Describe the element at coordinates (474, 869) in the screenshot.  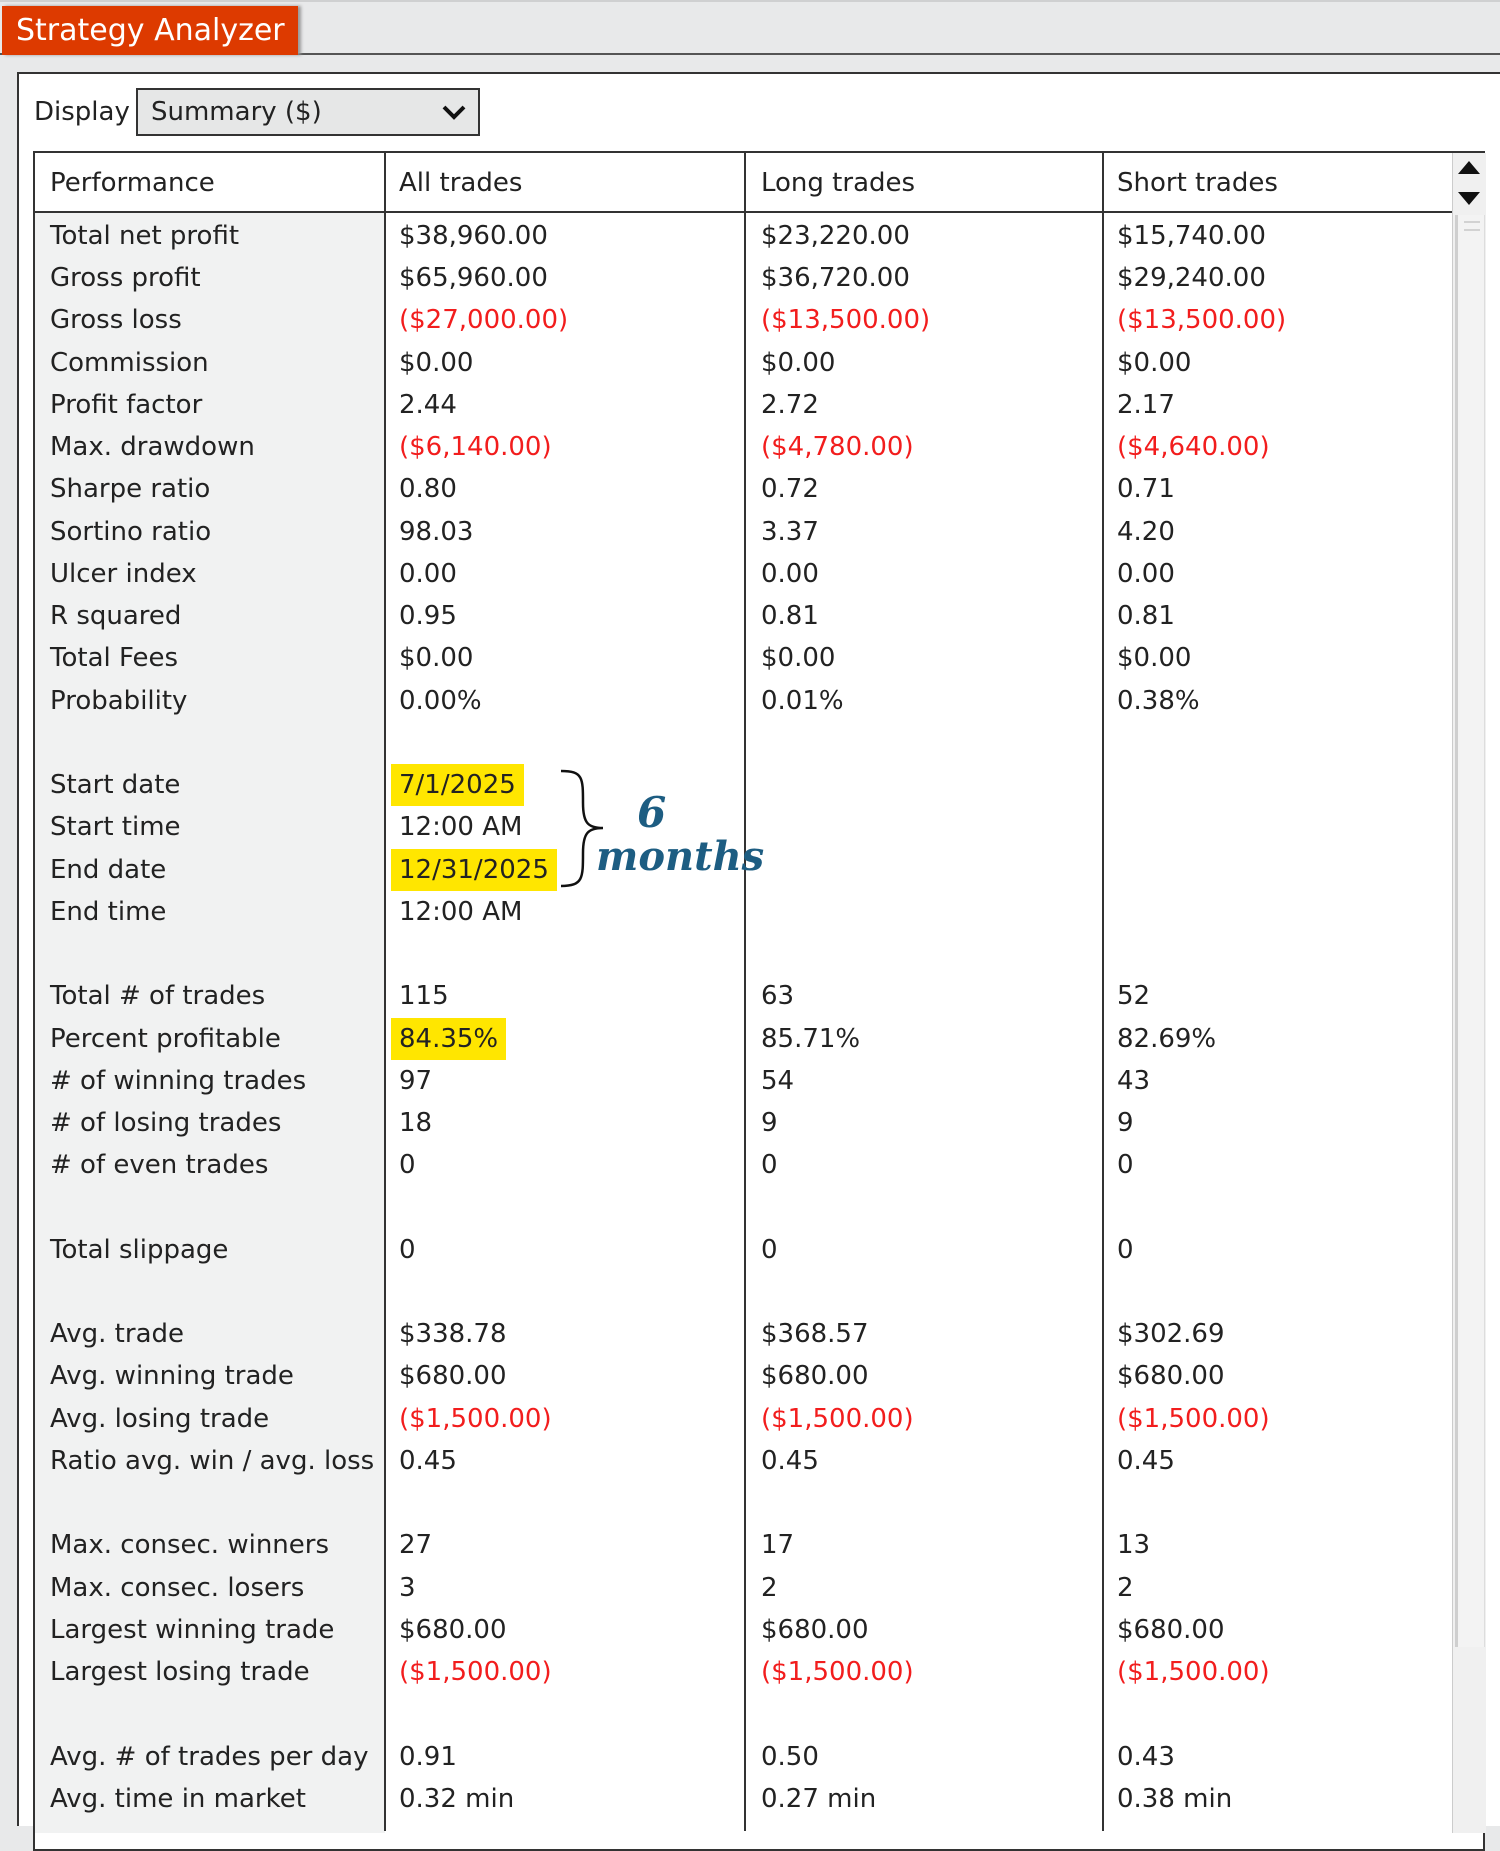
I see `all-trades-value: 12/31/2025` at that location.